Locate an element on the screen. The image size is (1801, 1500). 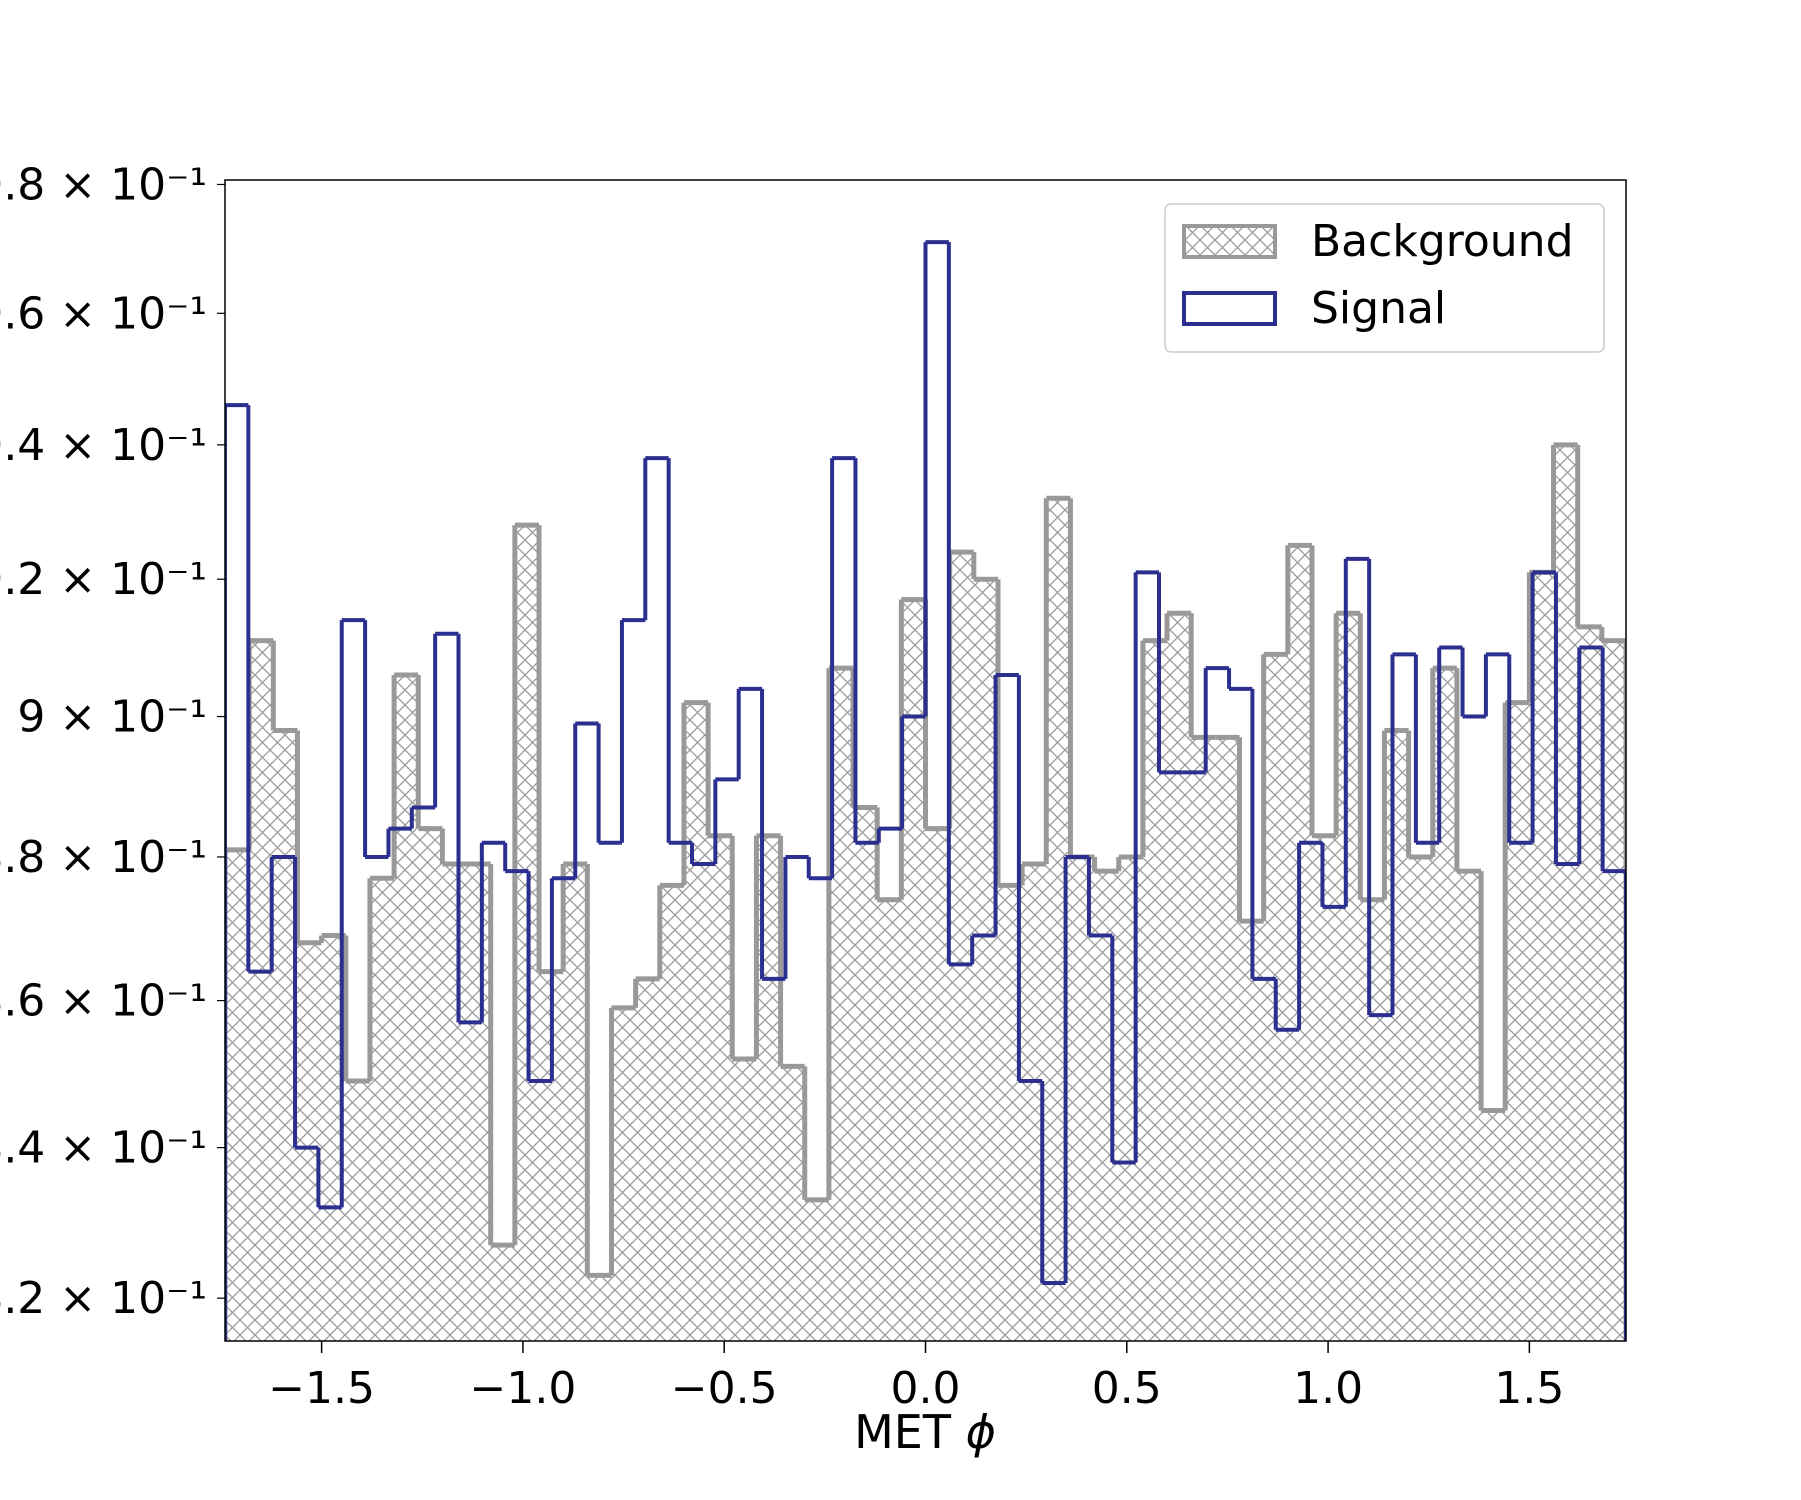
legend-background-label: Background is located at coordinates (1442, 241).